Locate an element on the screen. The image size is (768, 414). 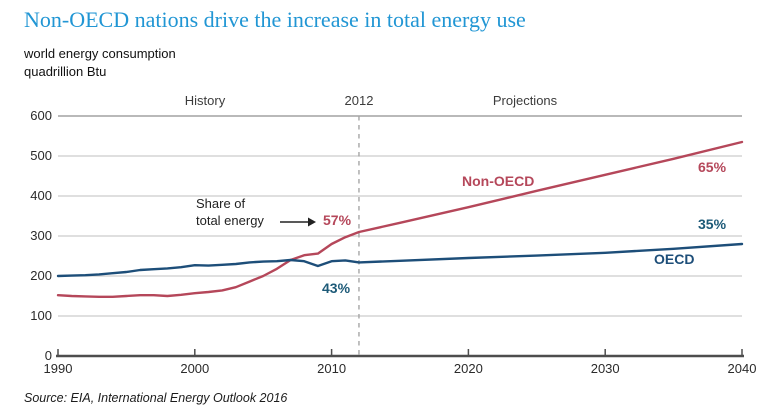
y-tick-label: 600 is located at coordinates (41, 115).